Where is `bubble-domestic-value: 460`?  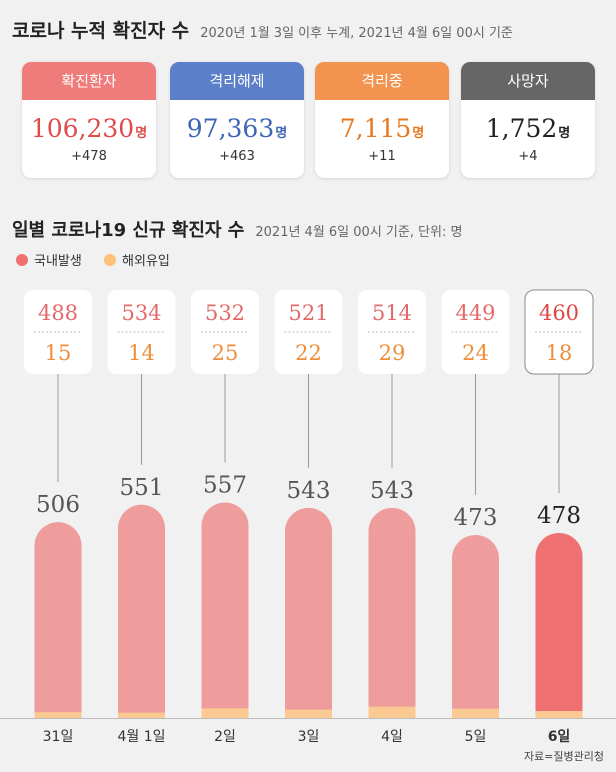
bubble-domestic-value: 460 is located at coordinates (559, 313).